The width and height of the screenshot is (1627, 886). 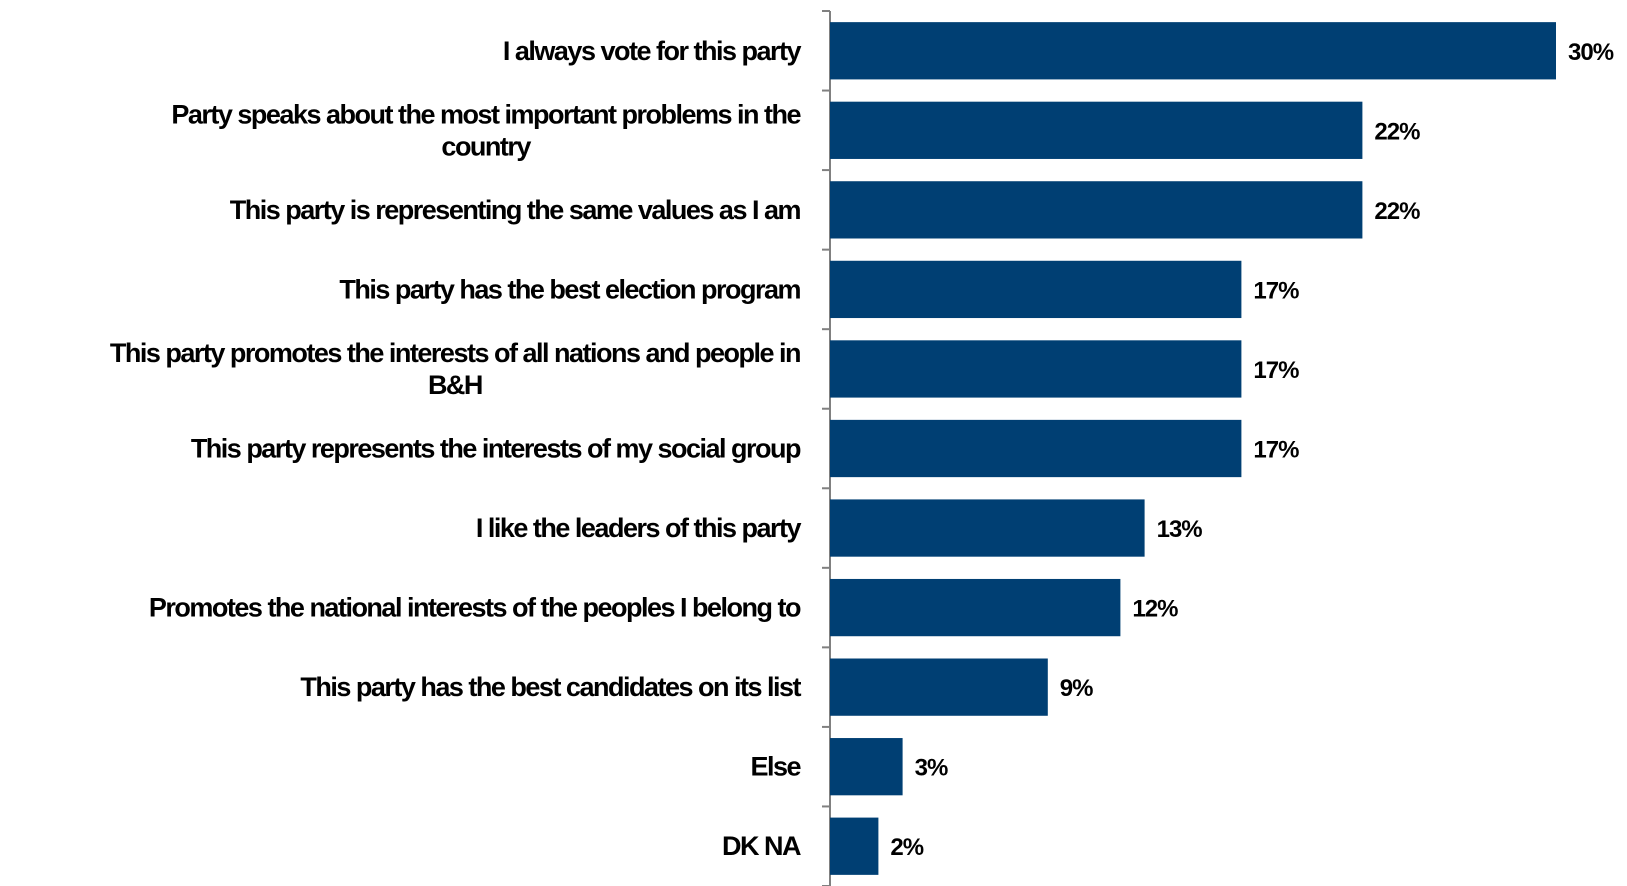 I want to click on category-label: I always vote for this party, so click(x=652, y=51).